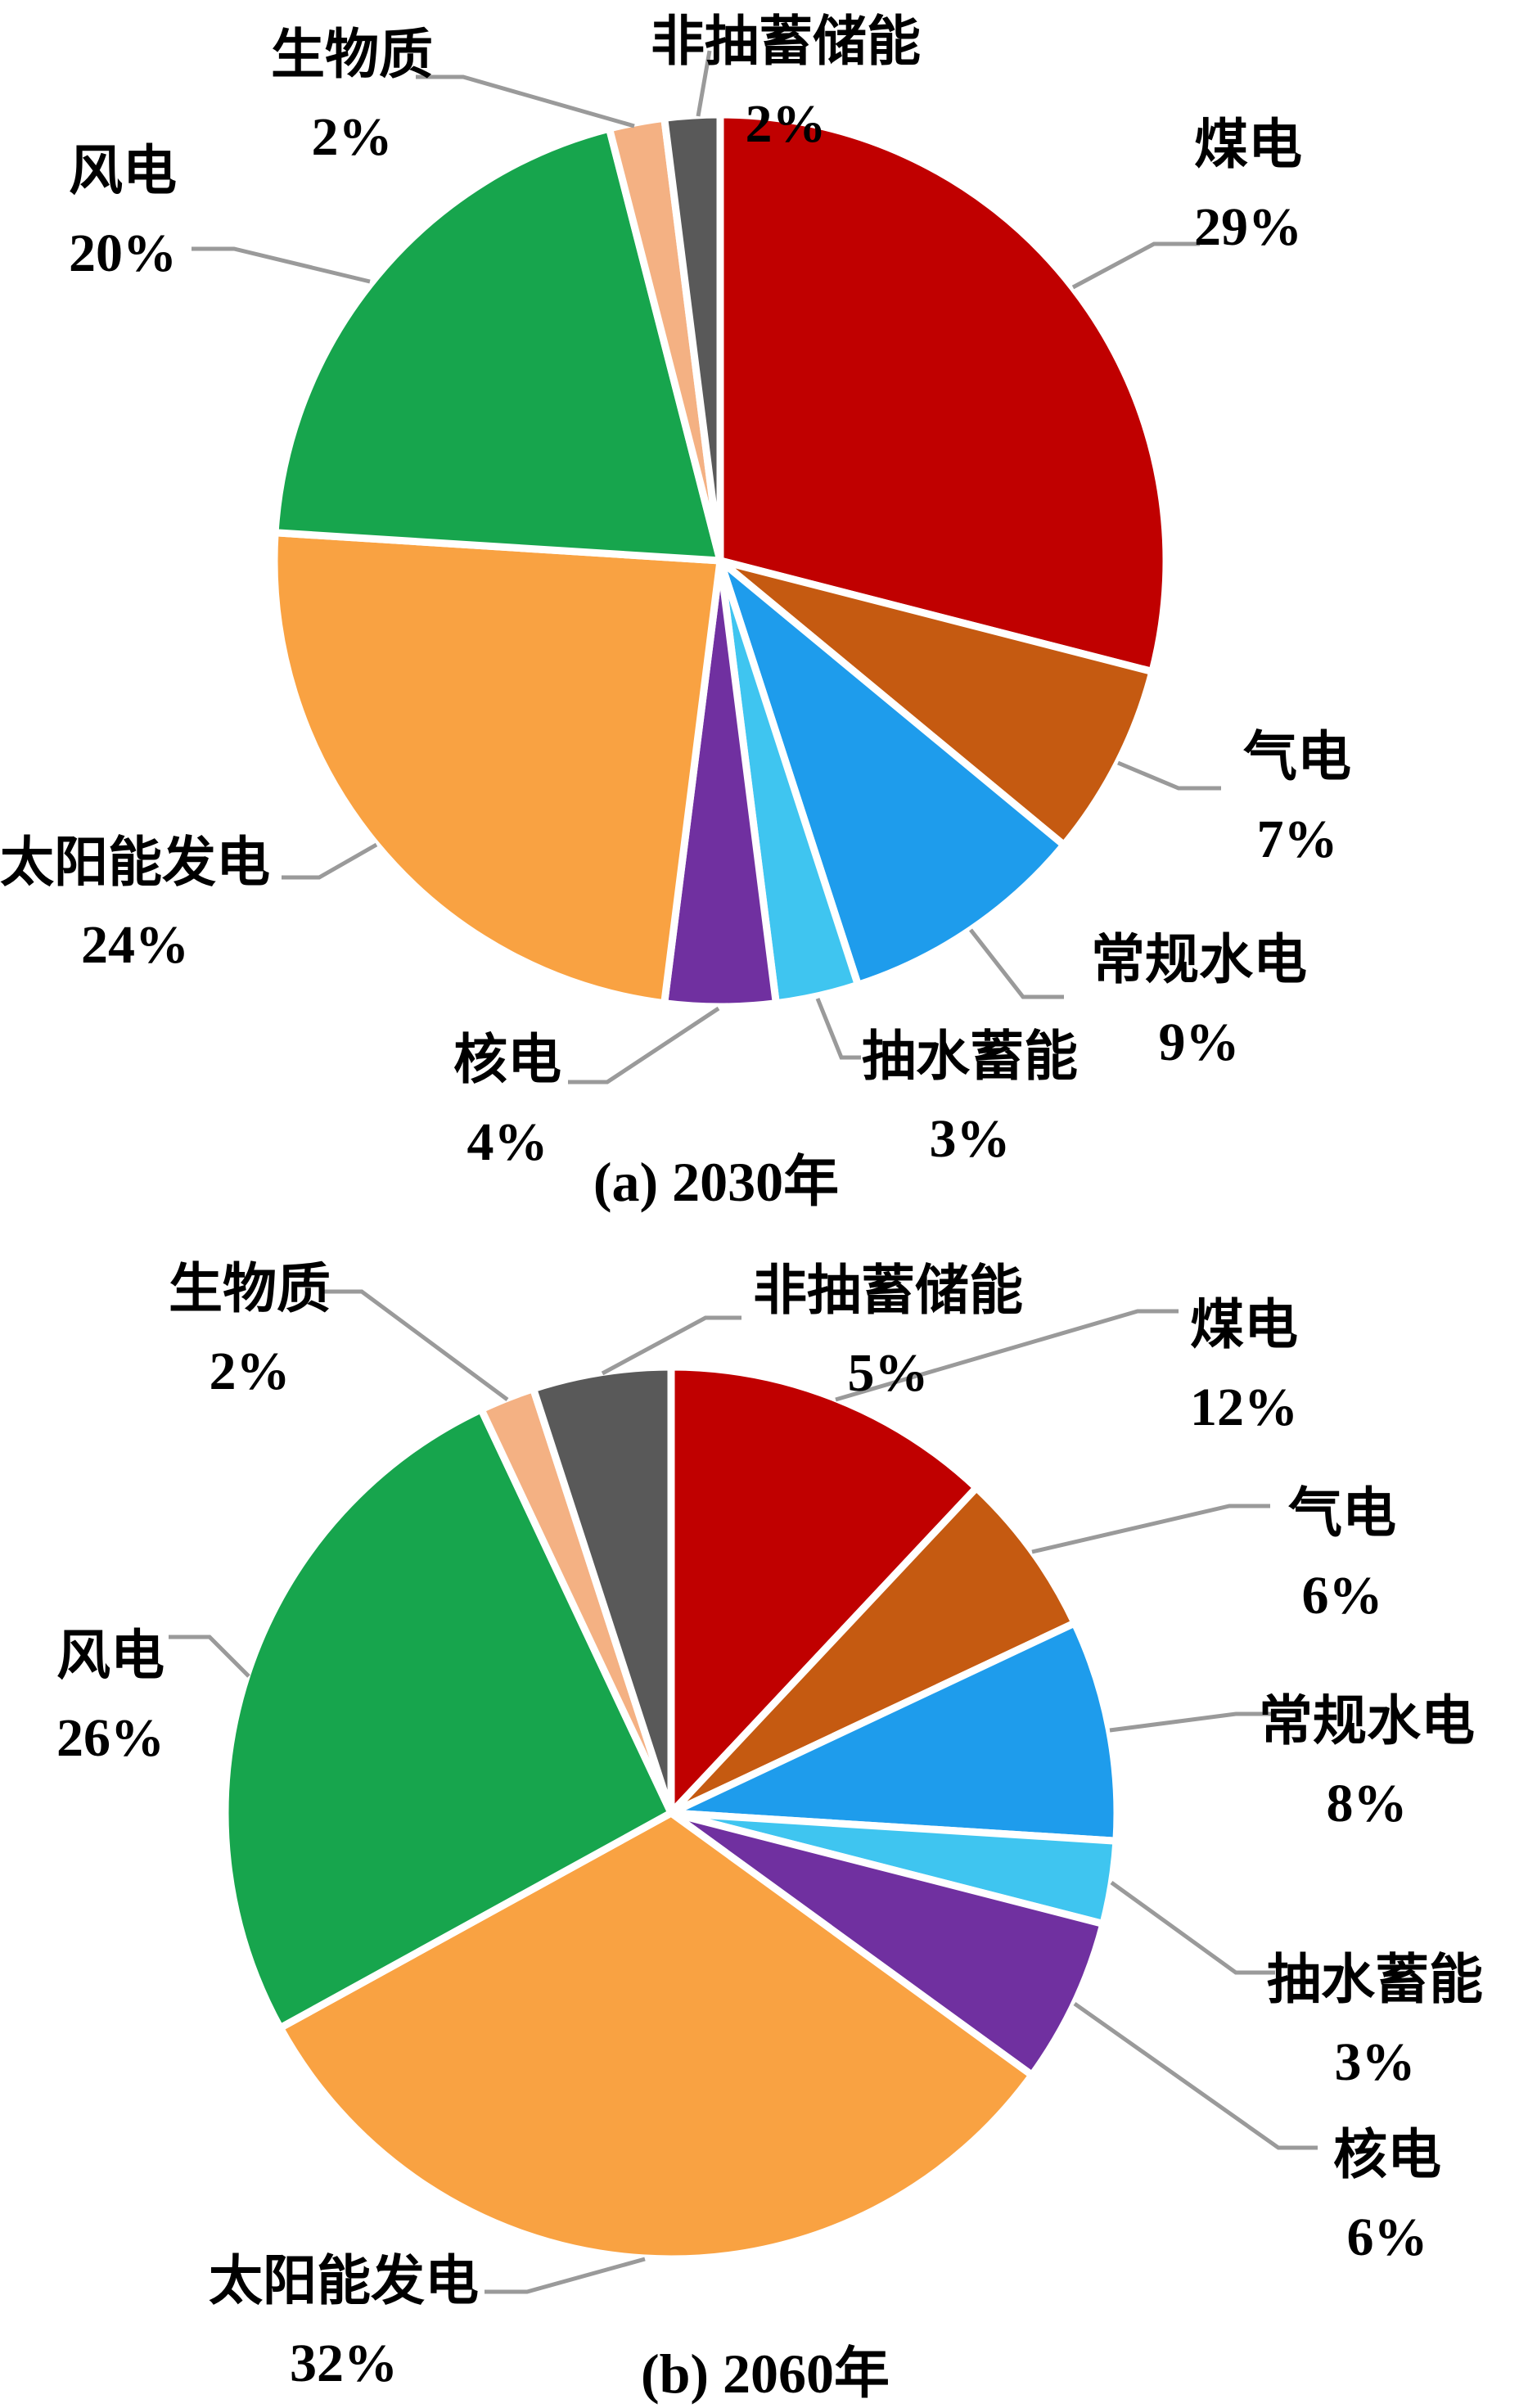 The image size is (1528, 2408). I want to click on slice-percent: 29%, so click(1248, 227).